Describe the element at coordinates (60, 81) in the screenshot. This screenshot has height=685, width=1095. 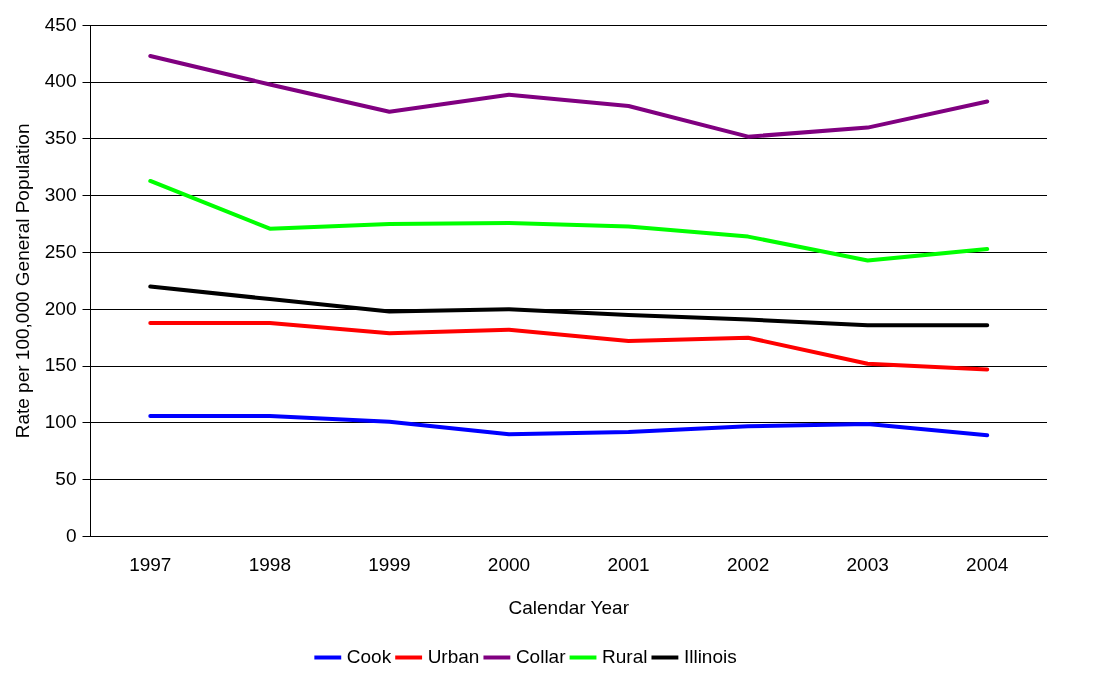
I see `y-tick-label: 400` at that location.